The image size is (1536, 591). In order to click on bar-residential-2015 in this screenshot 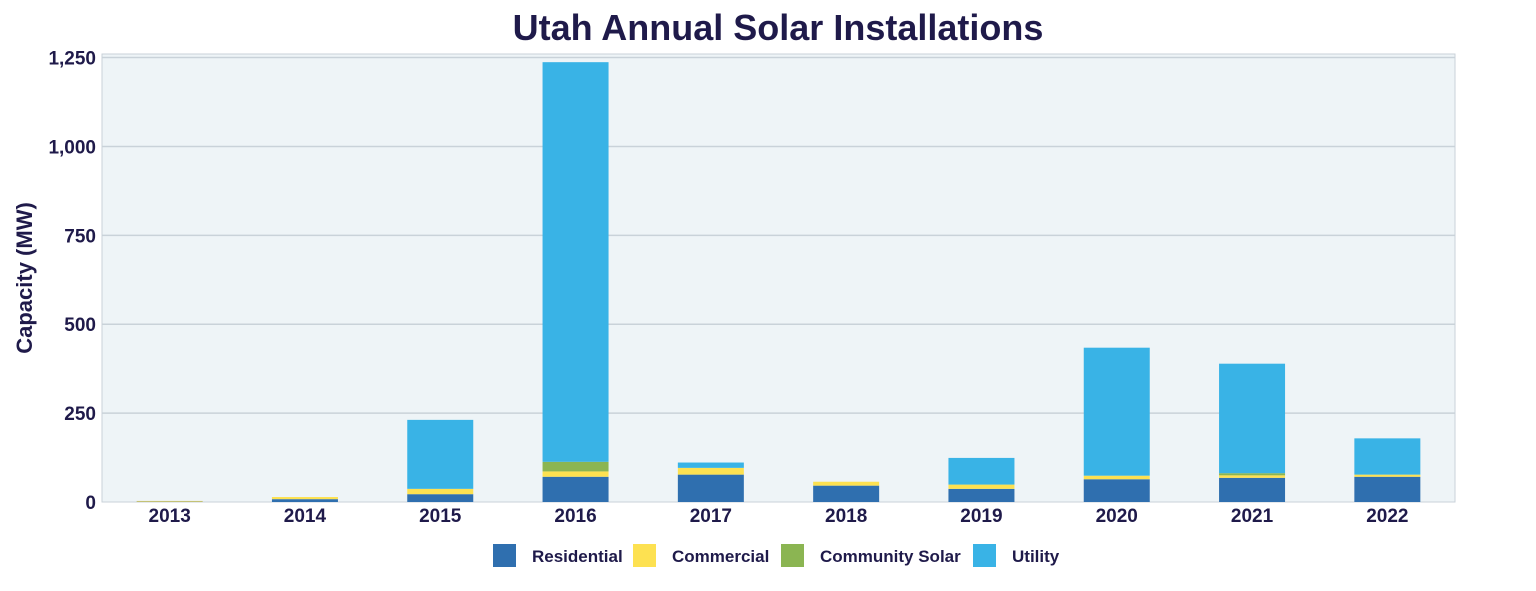, I will do `click(440, 498)`.